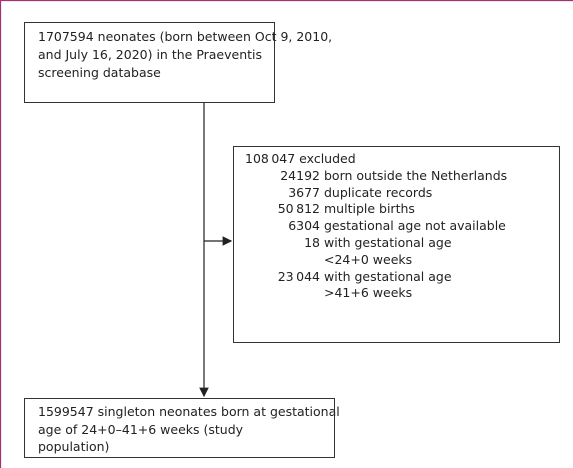  I want to click on excluded-heading: 108 047 excluded, so click(300, 158).